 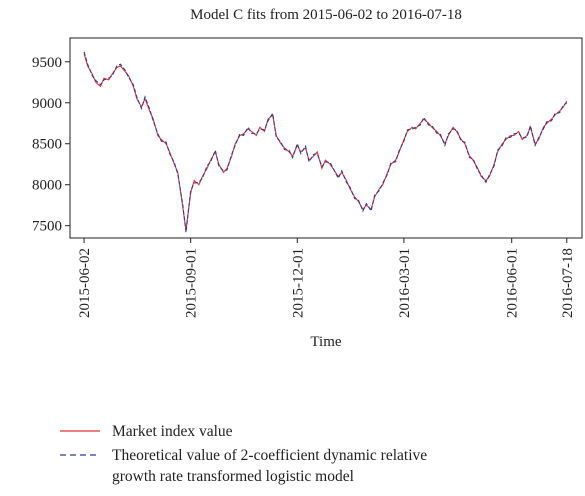 What do you see at coordinates (298, 283) in the screenshot?
I see `x-tick-label: 2015-12-01` at bounding box center [298, 283].